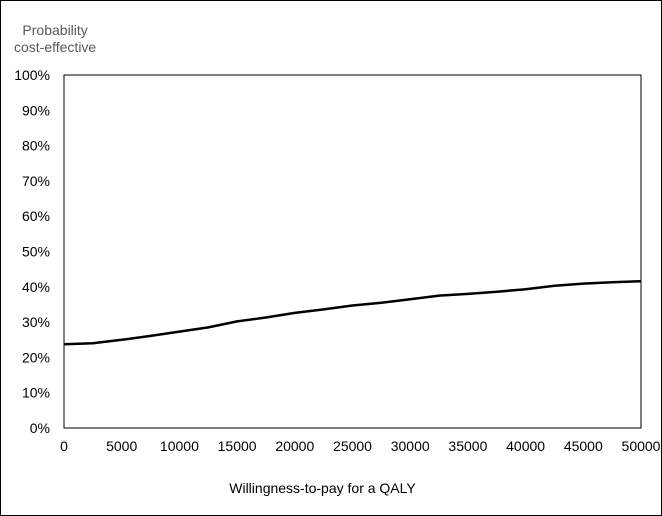 The height and width of the screenshot is (516, 662). What do you see at coordinates (36, 110) in the screenshot?
I see `y-tick-label: 90%` at bounding box center [36, 110].